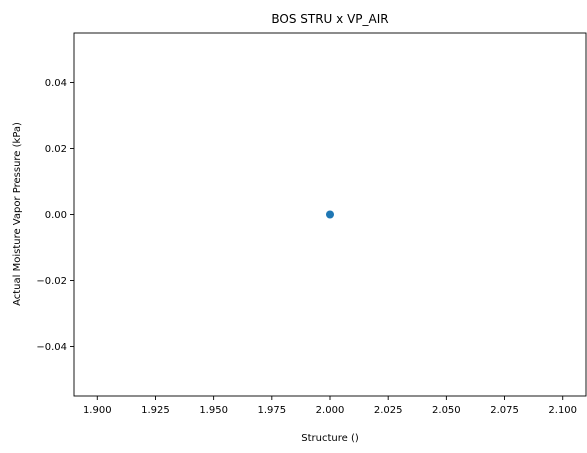 The width and height of the screenshot is (587, 453). Describe the element at coordinates (330, 438) in the screenshot. I see `x-axis-label: Structure ()` at that location.